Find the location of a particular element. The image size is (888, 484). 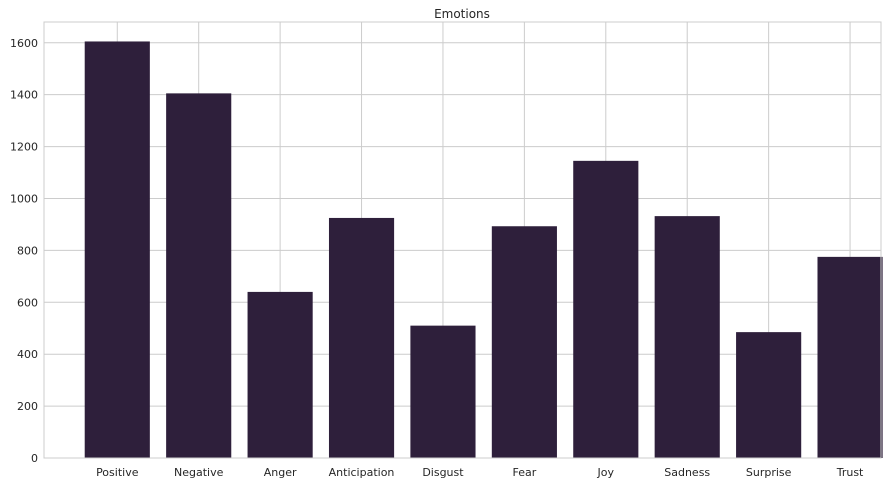

bar-surprise is located at coordinates (769, 395).